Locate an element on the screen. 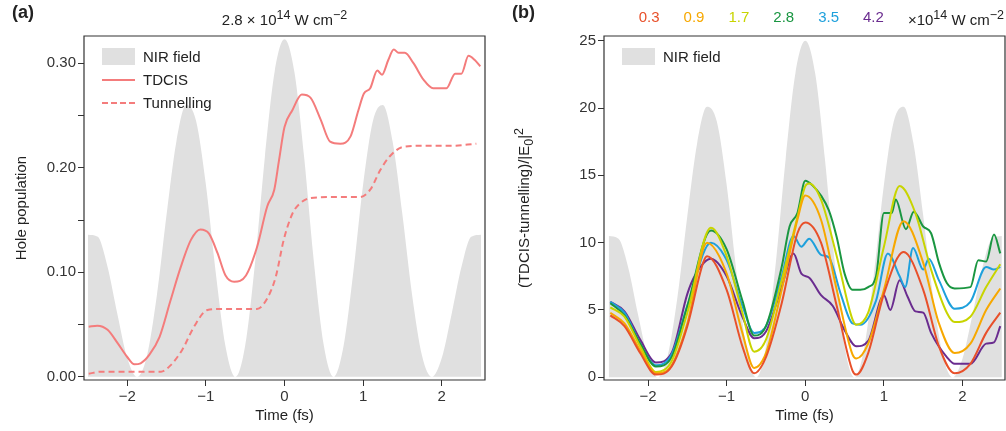 This screenshot has height=431, width=1006. text: 0.3 is located at coordinates (649, 17).